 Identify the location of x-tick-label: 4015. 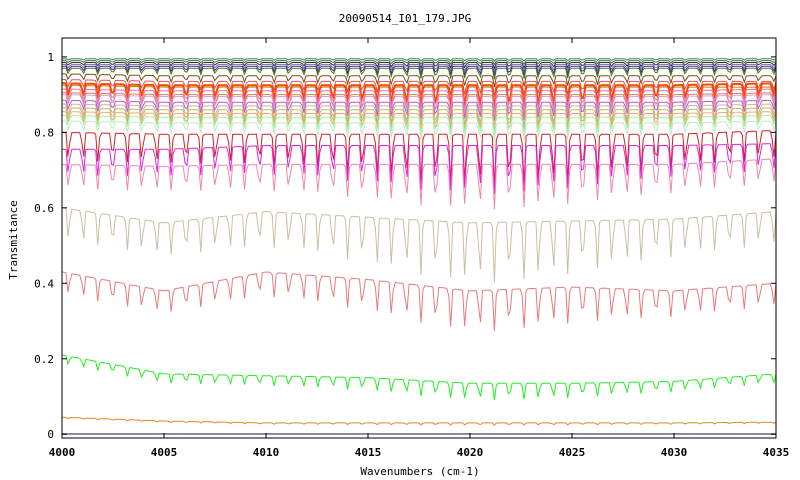
(368, 452).